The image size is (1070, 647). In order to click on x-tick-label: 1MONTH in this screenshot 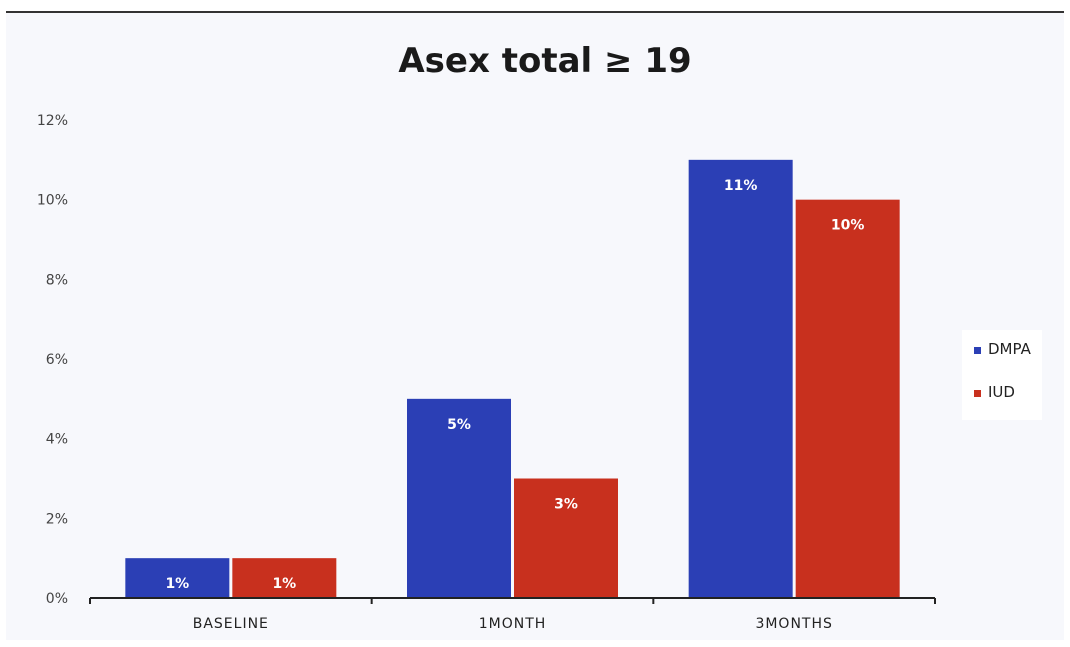, I will do `click(513, 624)`.